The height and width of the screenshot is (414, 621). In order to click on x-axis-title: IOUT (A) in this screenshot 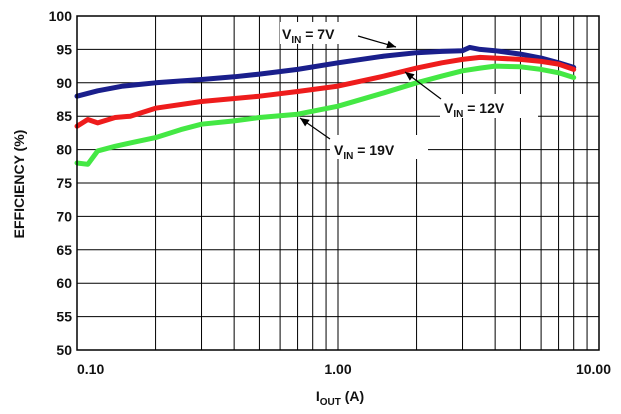, I will do `click(340, 398)`.